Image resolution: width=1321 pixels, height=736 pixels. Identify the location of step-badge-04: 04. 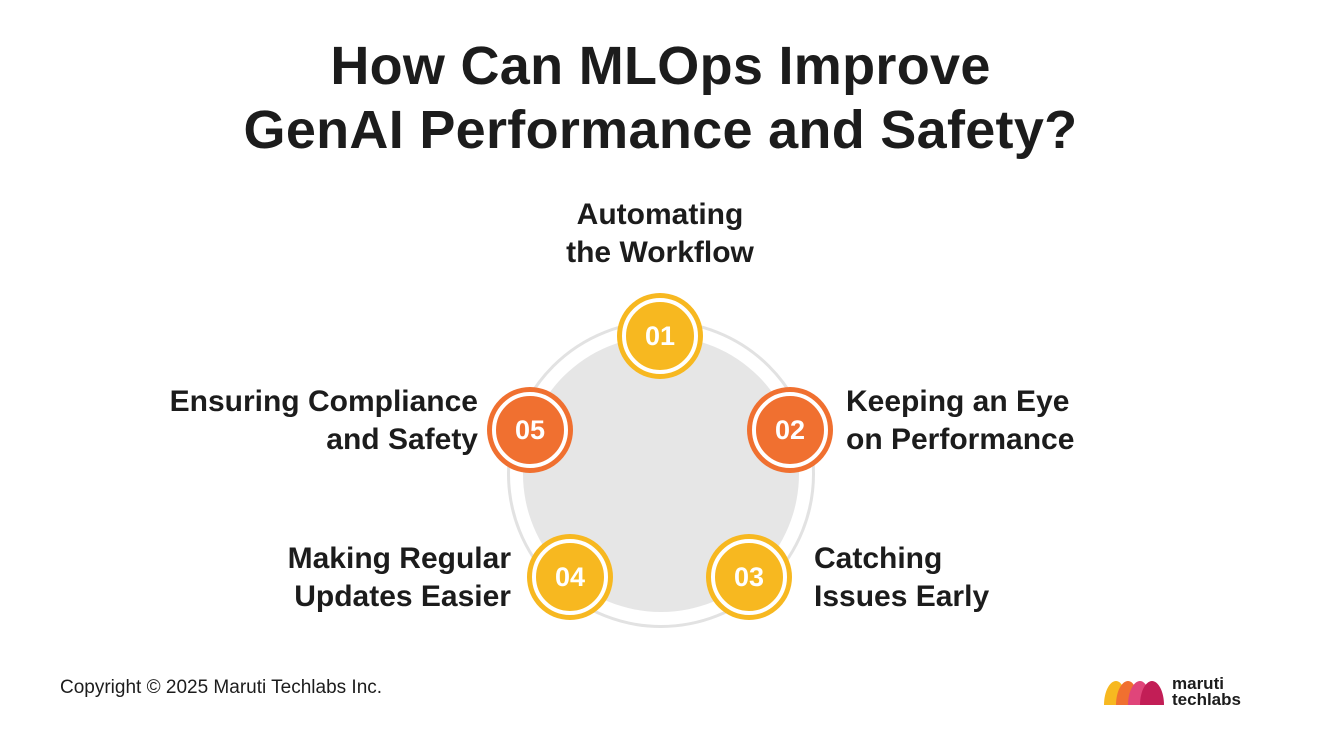
(570, 577).